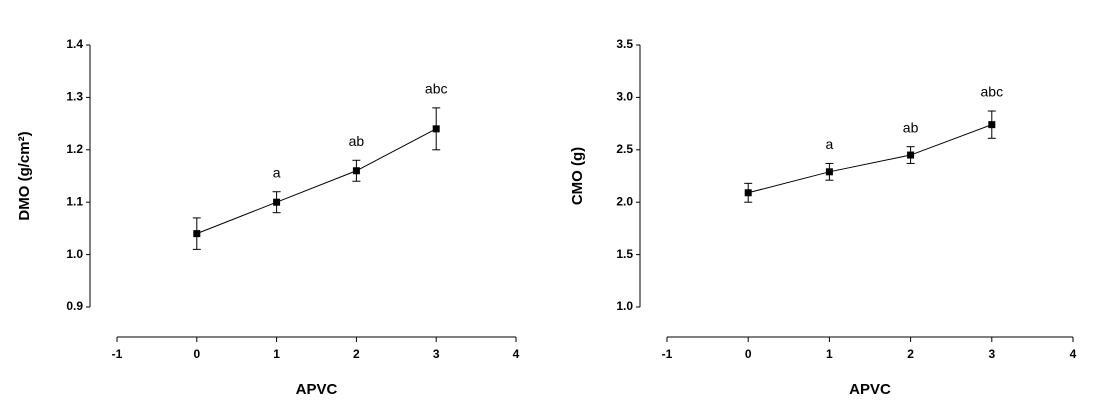 Image resolution: width=1105 pixels, height=418 pixels. What do you see at coordinates (577, 176) in the screenshot?
I see `y-axis-label: CMO (g)` at bounding box center [577, 176].